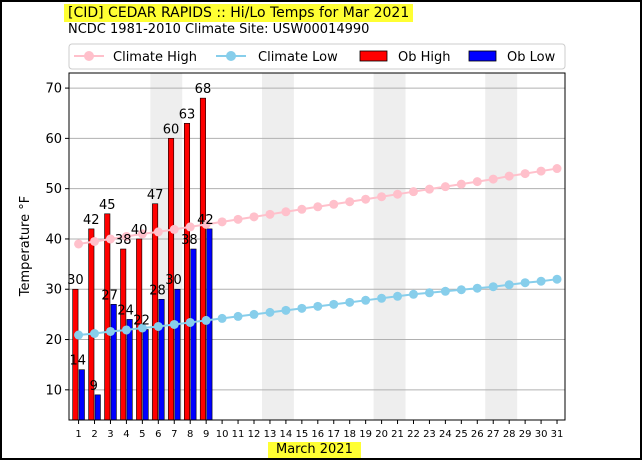  Describe the element at coordinates (190, 434) in the screenshot. I see `x-tick-label-8: 8` at that location.